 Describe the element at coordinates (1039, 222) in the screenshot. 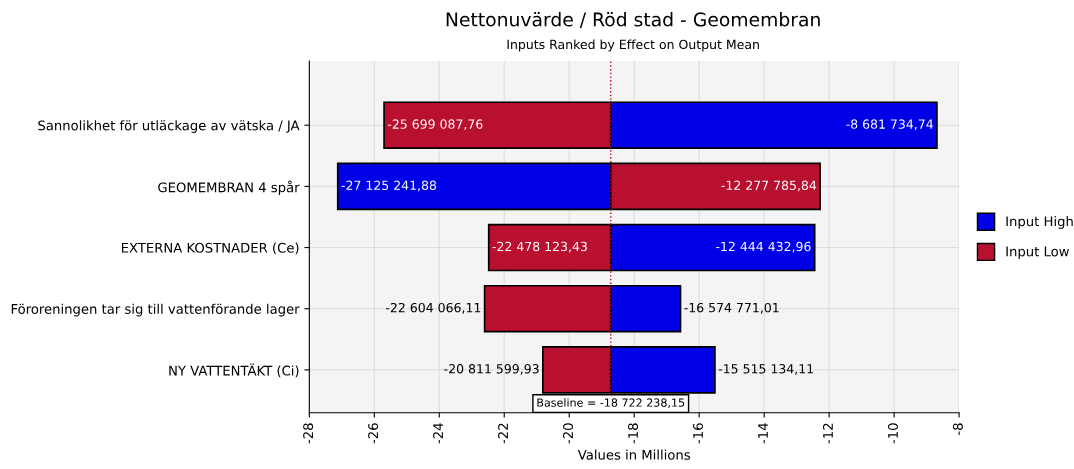

I see `legend-label: Input High` at that location.